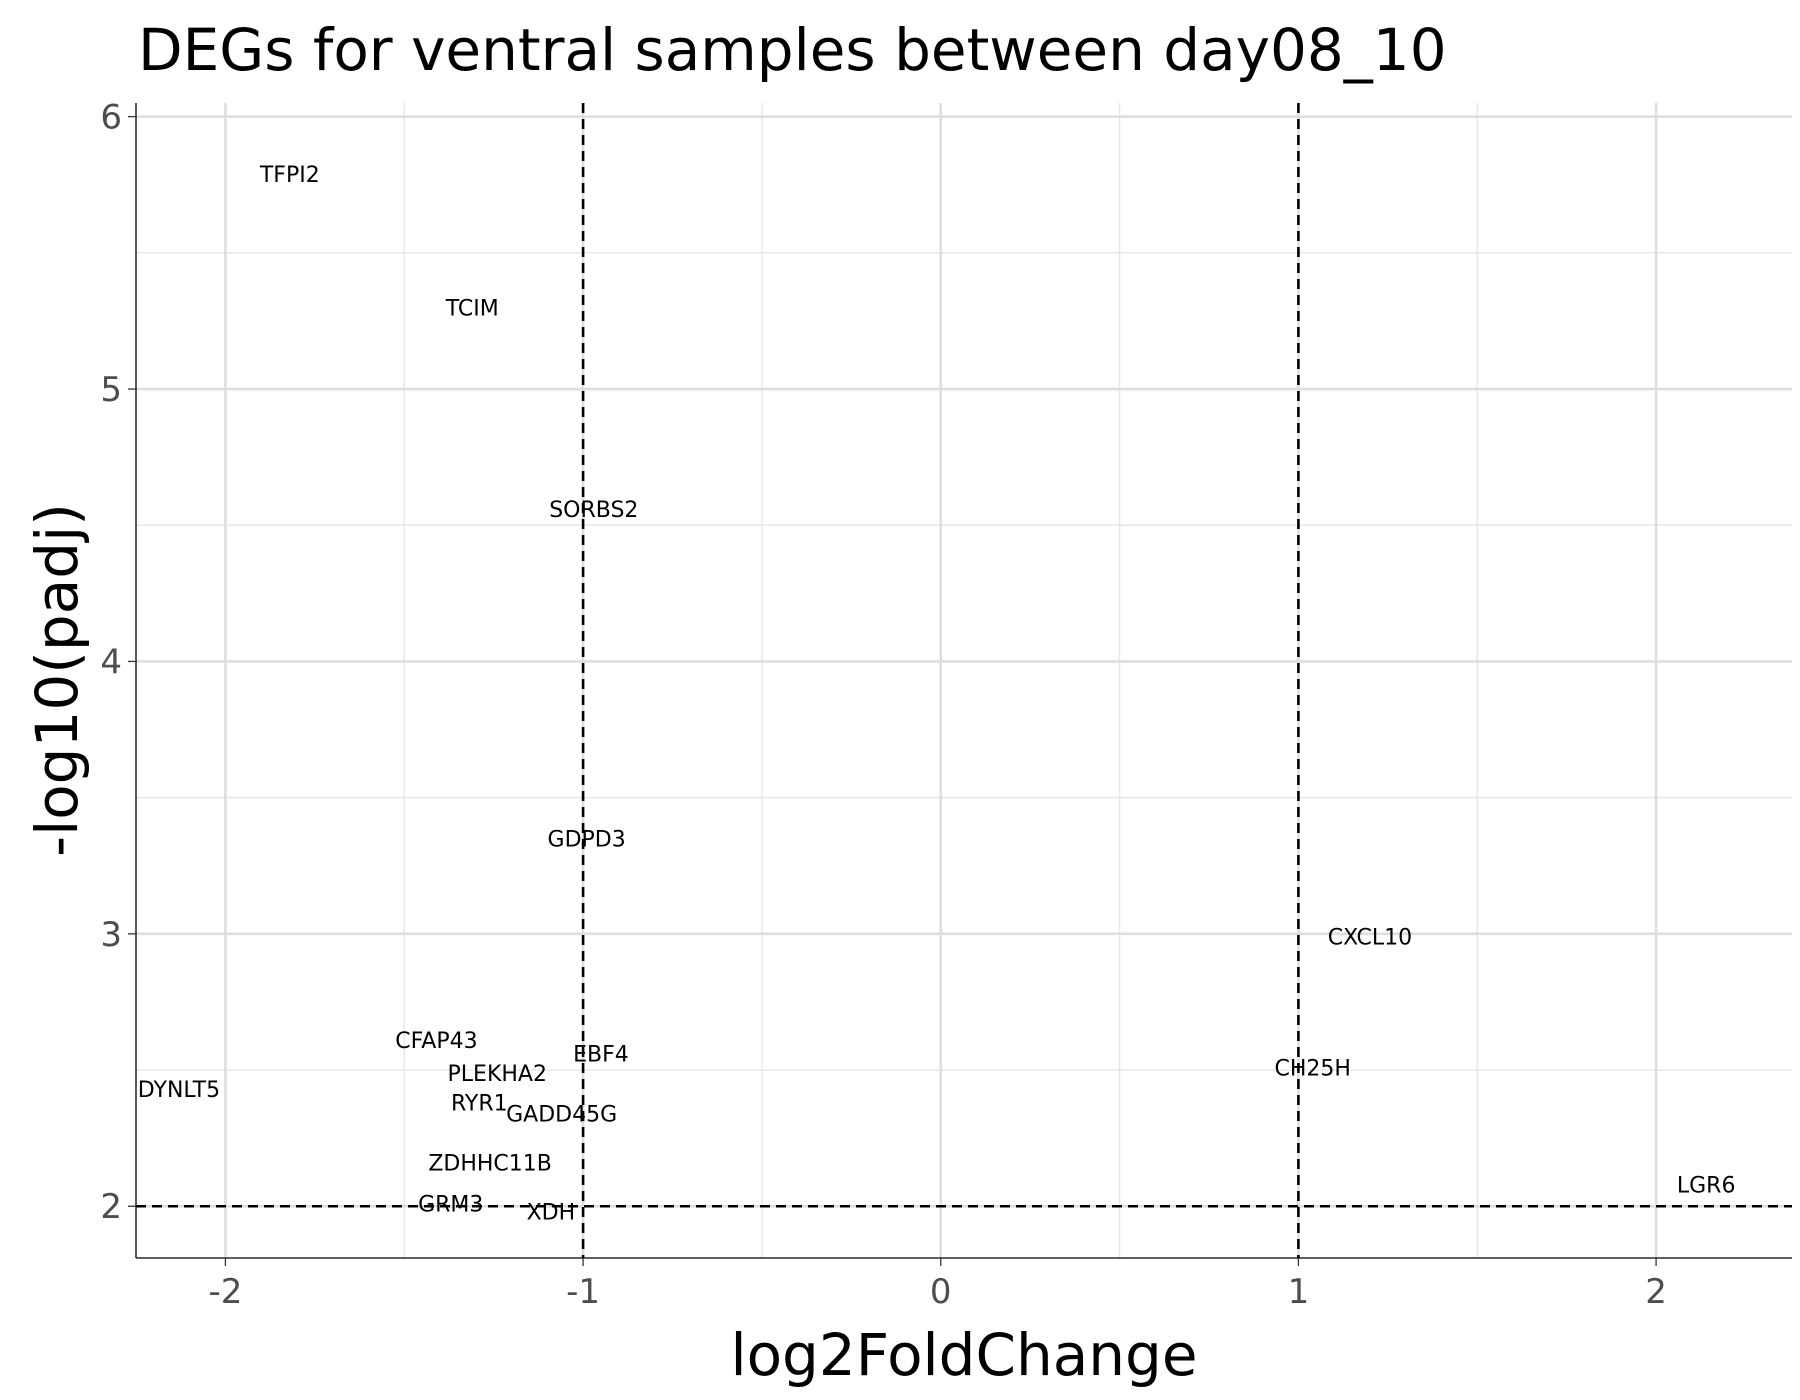 The width and height of the screenshot is (1800, 1400). I want to click on x-tick-label: -2, so click(225, 1292).